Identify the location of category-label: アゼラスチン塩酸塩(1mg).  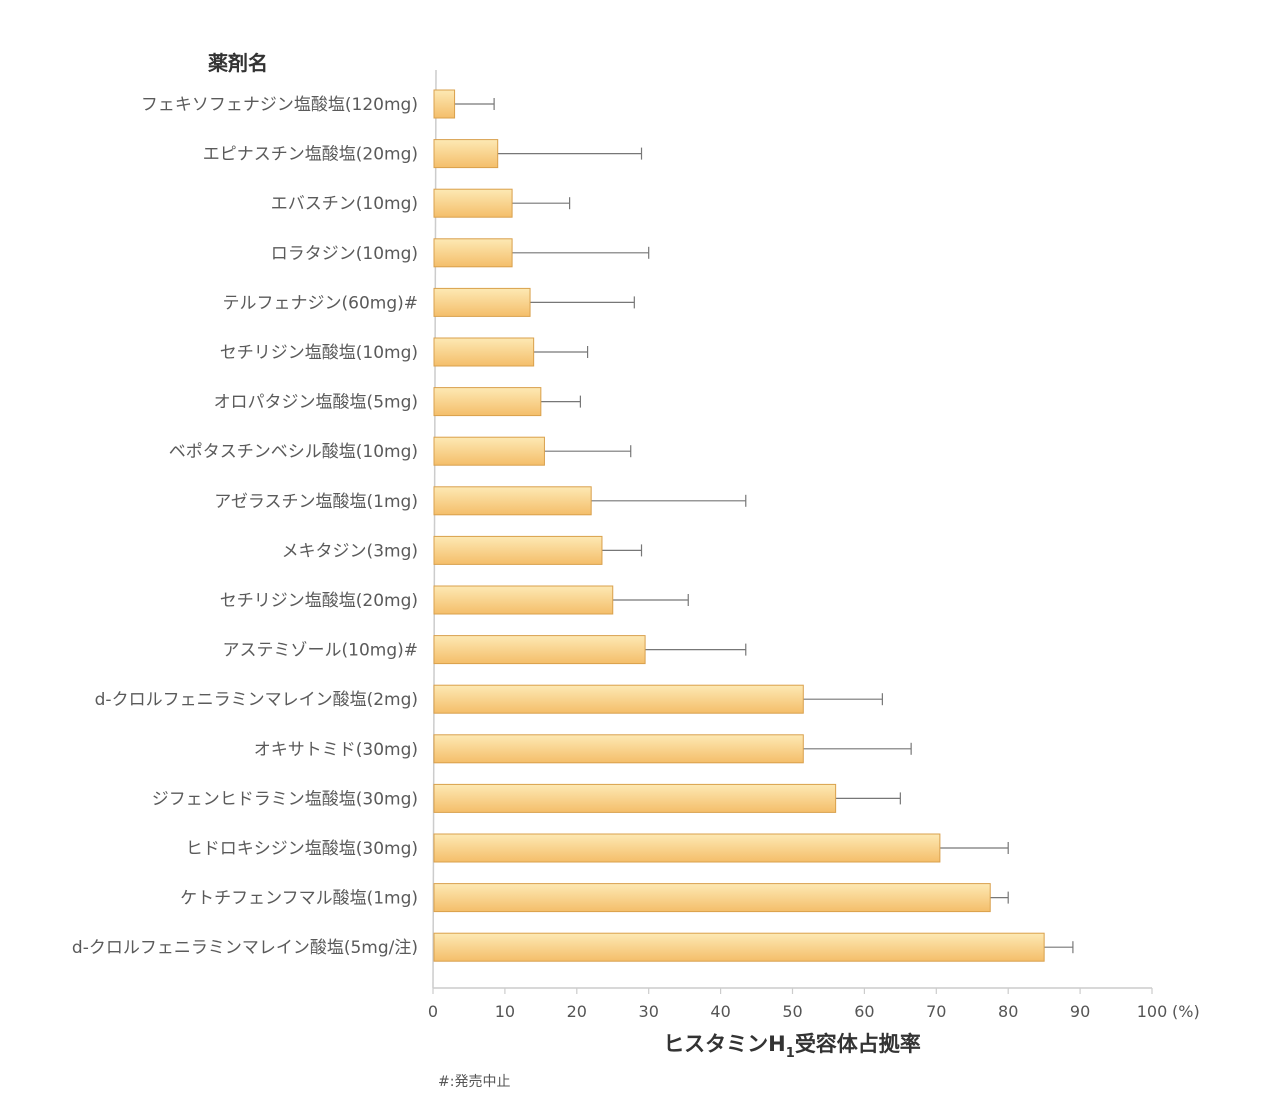
(316, 502).